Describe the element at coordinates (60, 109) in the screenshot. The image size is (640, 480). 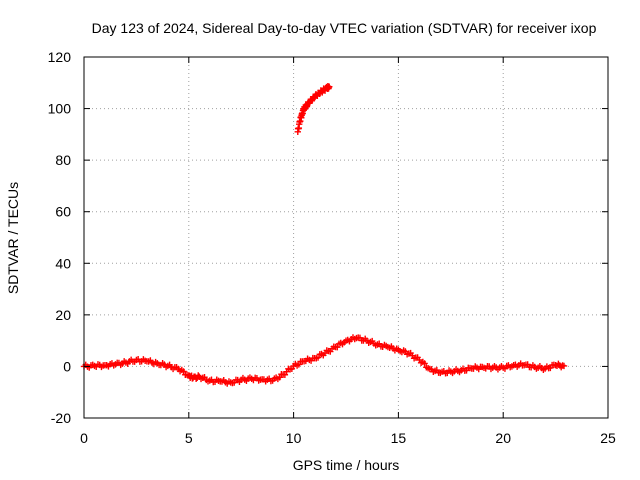
I see `y-tick-label: 100` at that location.